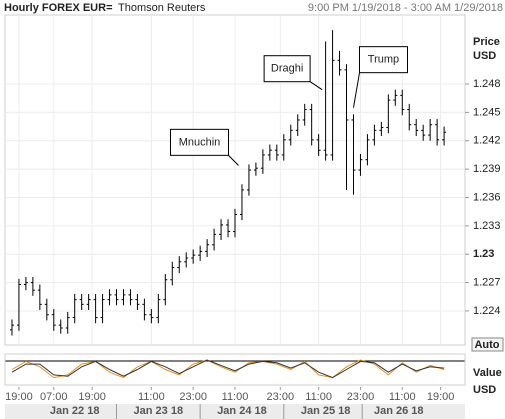  I want to click on indicator-line, so click(228, 369).